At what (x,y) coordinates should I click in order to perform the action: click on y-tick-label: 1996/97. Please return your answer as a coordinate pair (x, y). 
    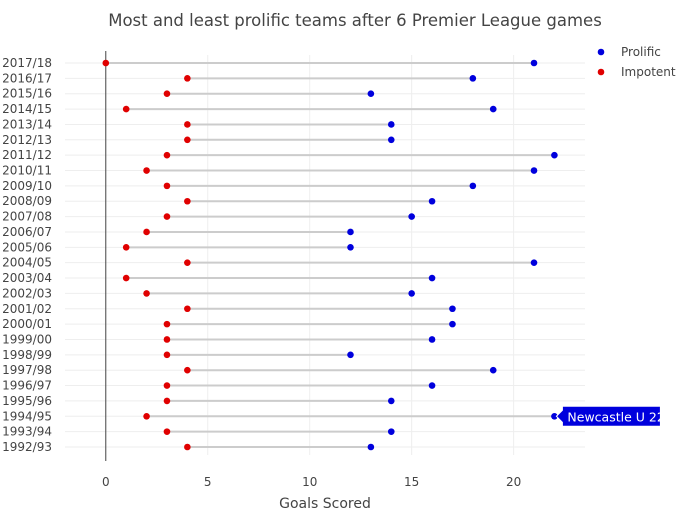
    Looking at the image, I should click on (27, 386).